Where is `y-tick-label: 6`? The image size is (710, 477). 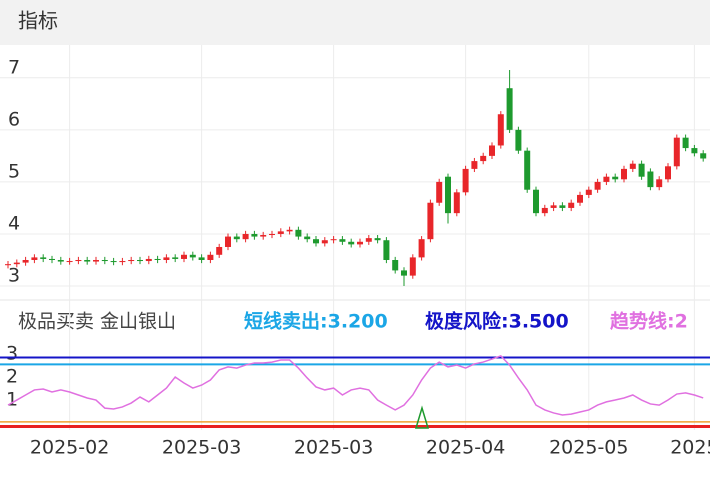
y-tick-label: 6 is located at coordinates (14, 119).